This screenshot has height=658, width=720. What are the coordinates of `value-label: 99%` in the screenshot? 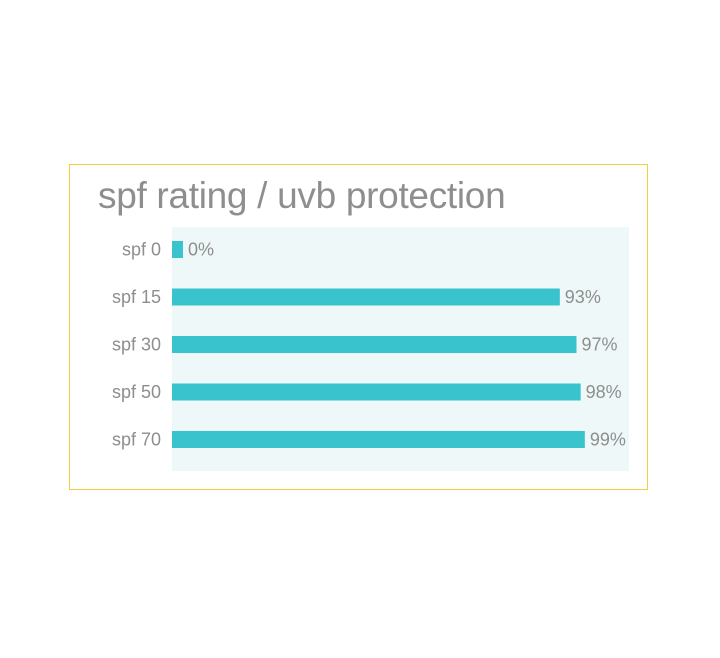 It's located at (608, 440).